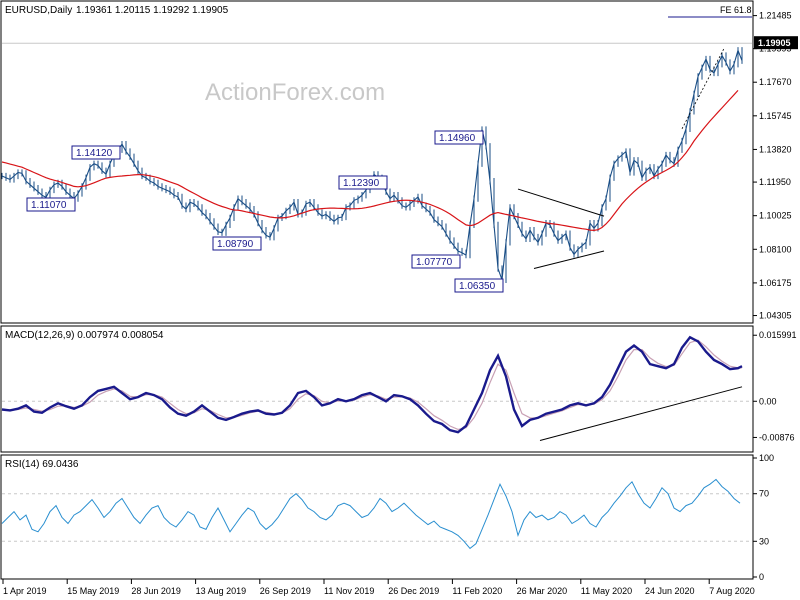 This screenshot has width=800, height=600. I want to click on rsi-y-tick-label: 30, so click(764, 541).